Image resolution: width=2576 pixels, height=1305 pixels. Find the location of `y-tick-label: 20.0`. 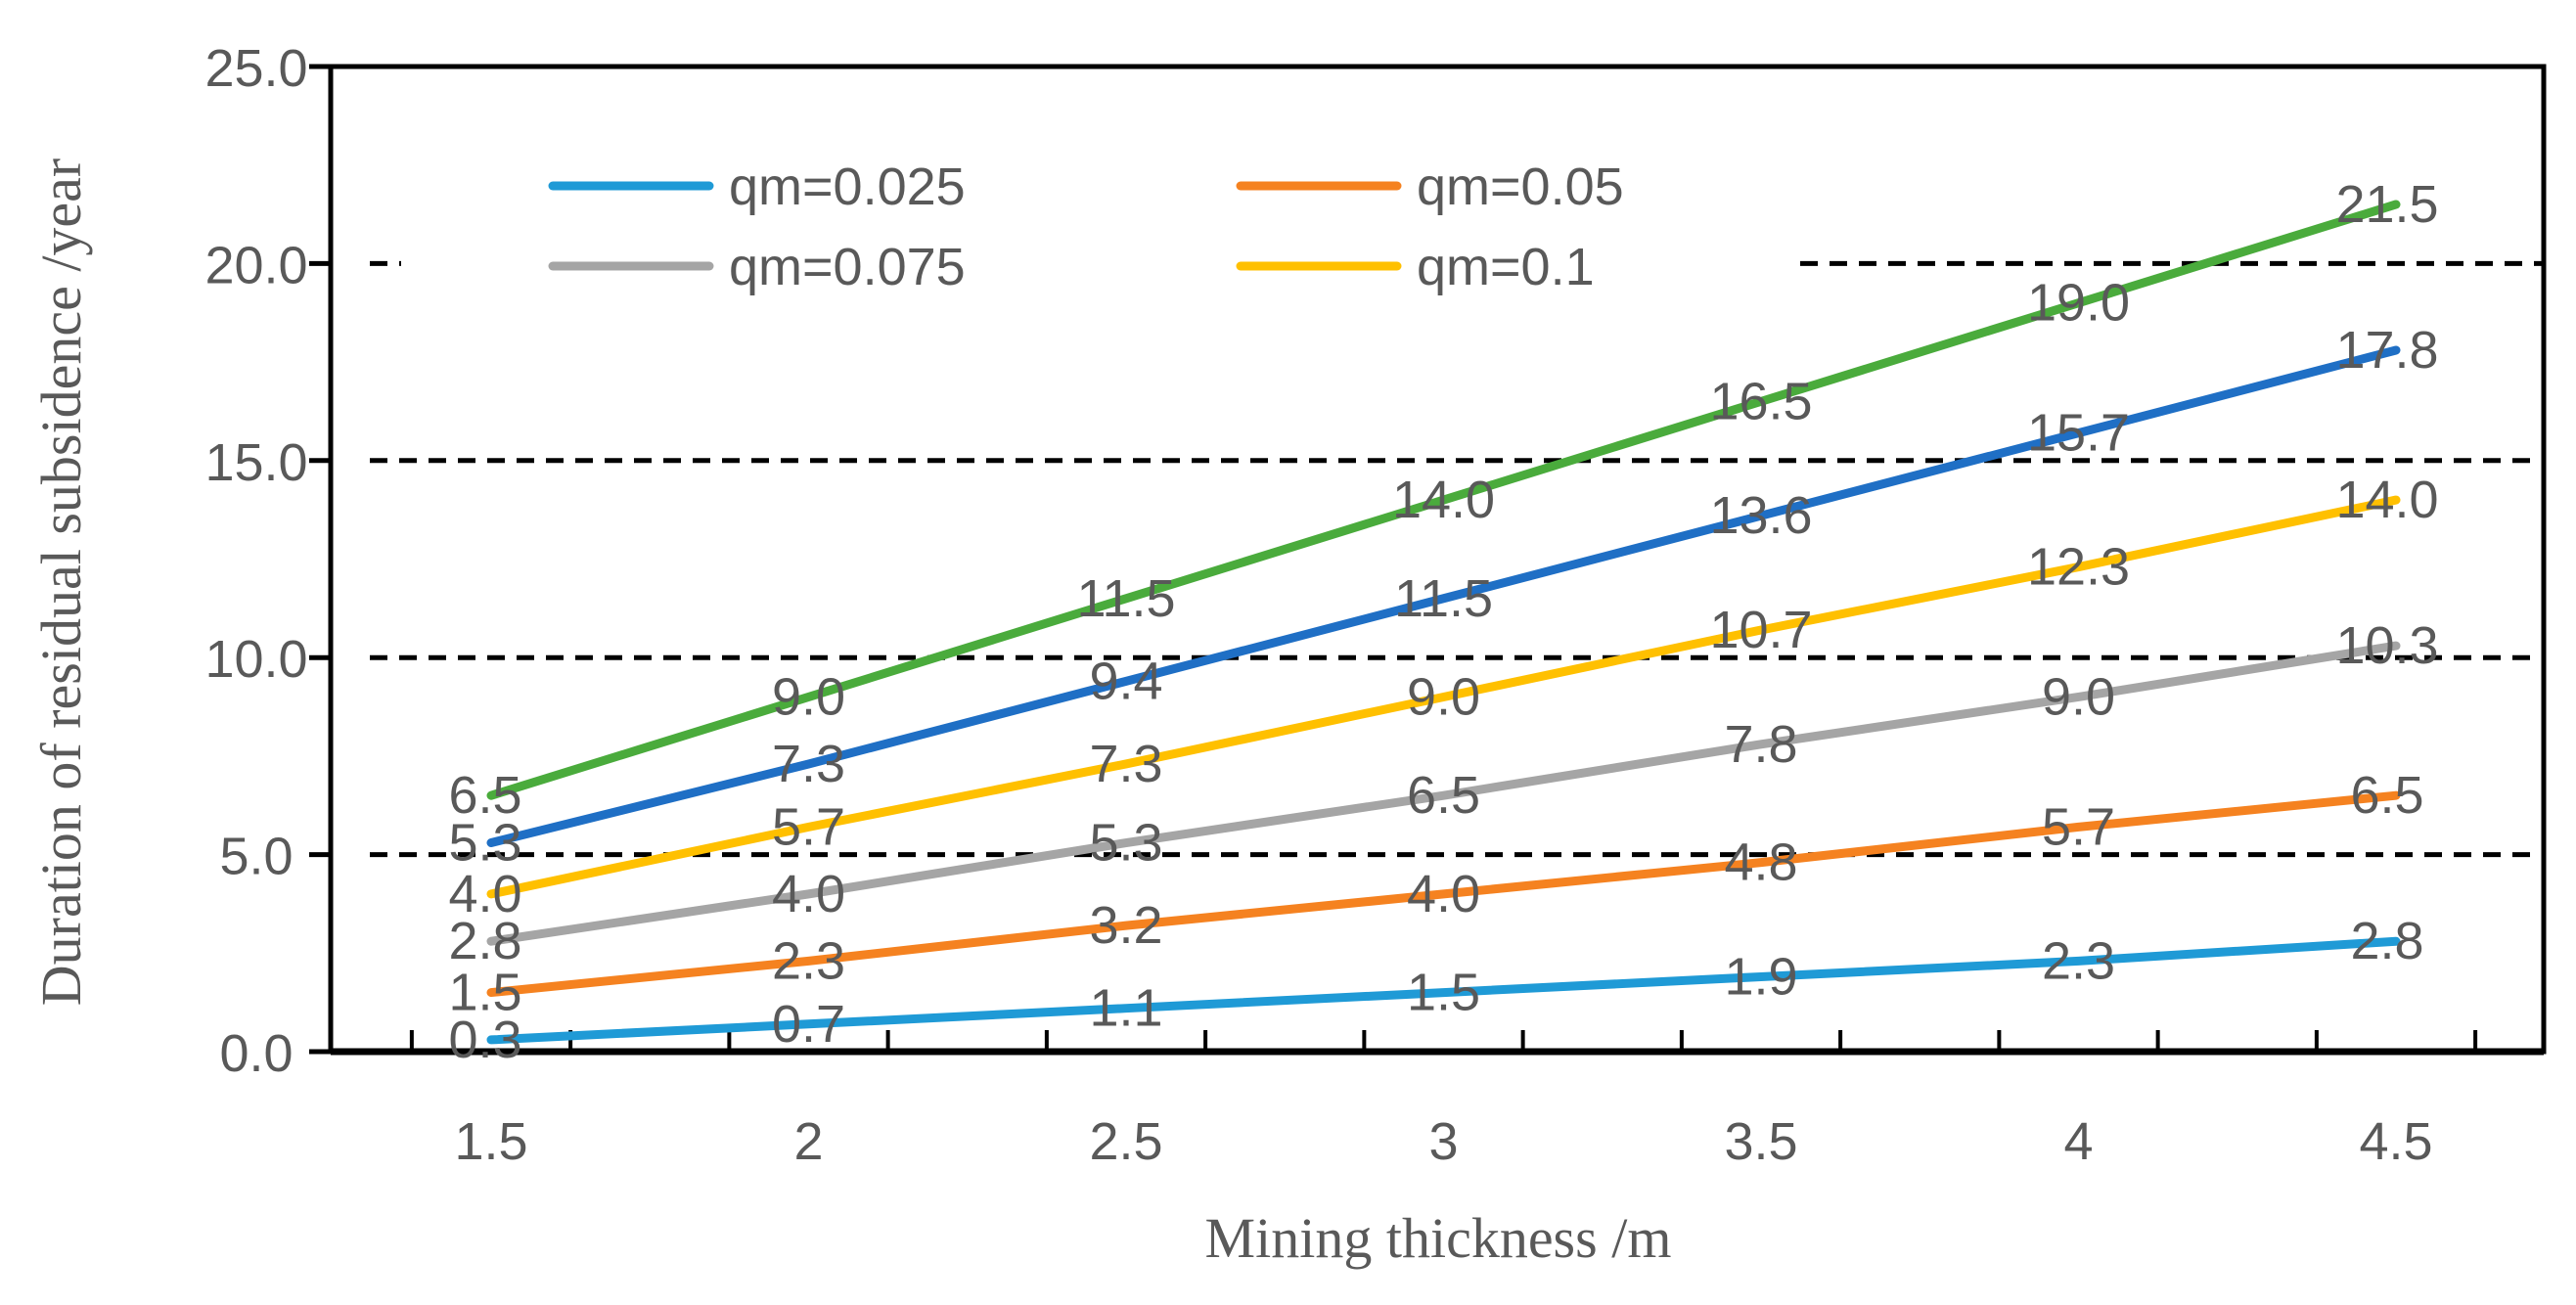

y-tick-label: 20.0 is located at coordinates (255, 265).